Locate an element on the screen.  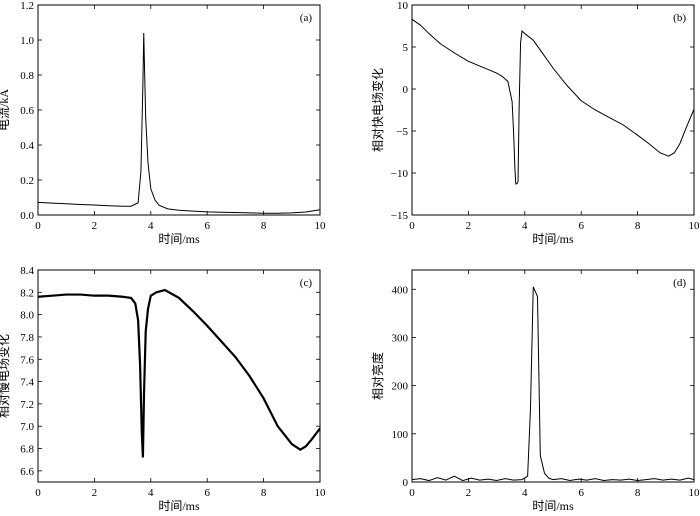
y-tick-label: 300 is located at coordinates (400, 338).